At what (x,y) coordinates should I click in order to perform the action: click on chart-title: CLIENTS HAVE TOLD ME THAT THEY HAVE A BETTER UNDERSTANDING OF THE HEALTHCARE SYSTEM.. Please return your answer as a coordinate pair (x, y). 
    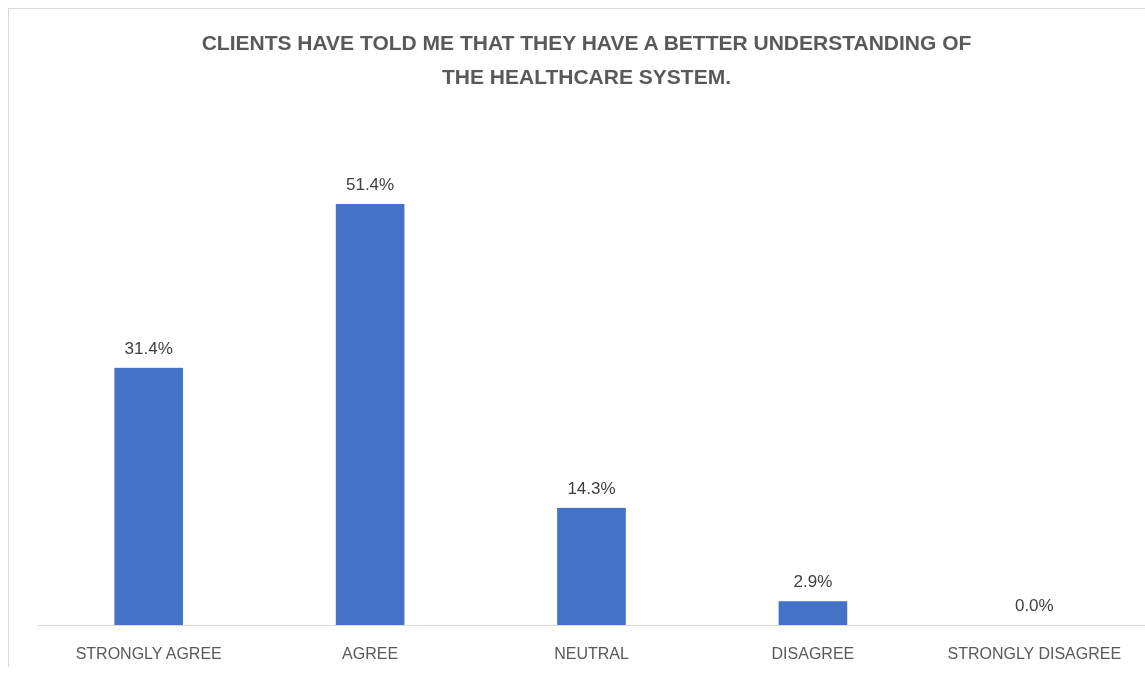
    Looking at the image, I should click on (586, 59).